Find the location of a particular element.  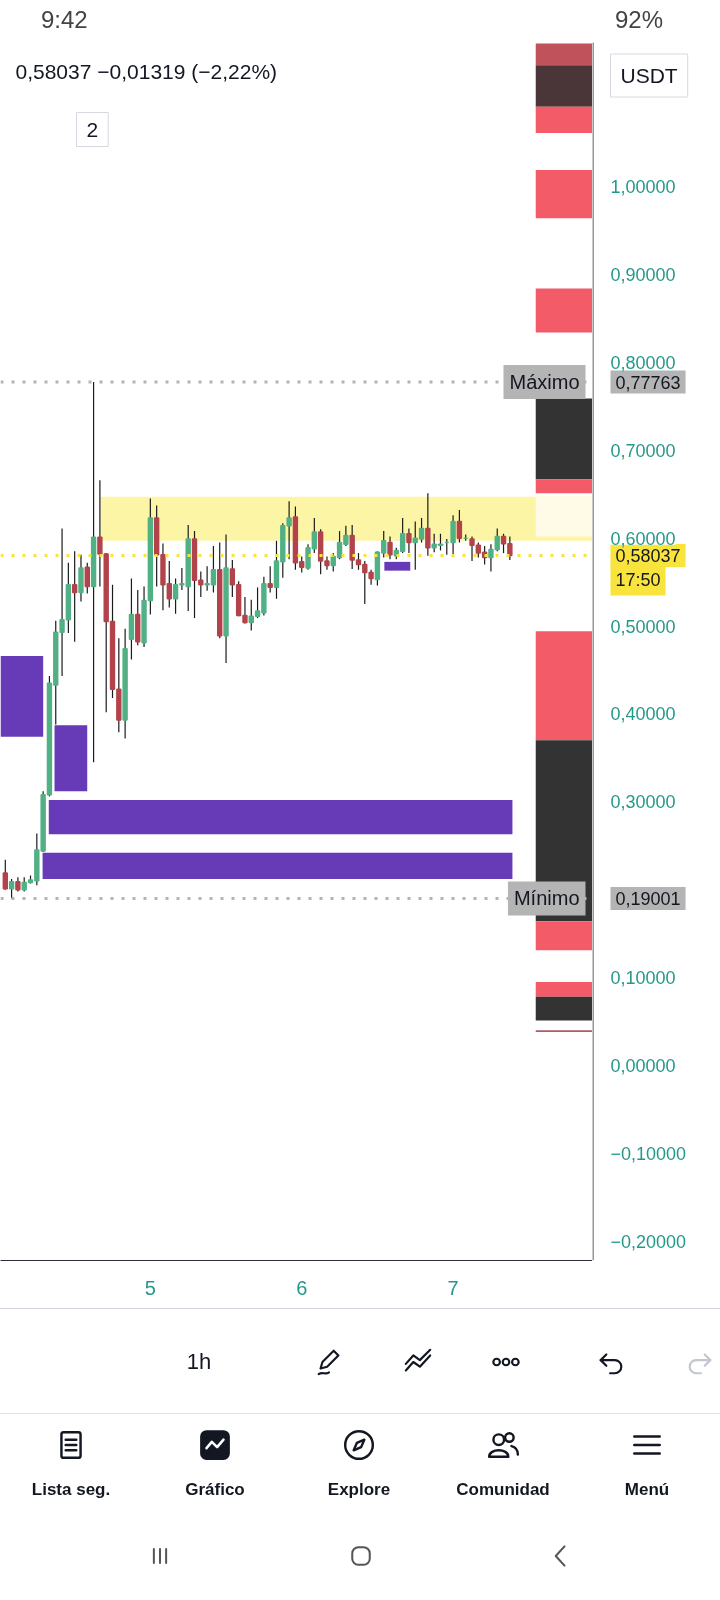

y-tick-label: 0,50000 is located at coordinates (643, 626).